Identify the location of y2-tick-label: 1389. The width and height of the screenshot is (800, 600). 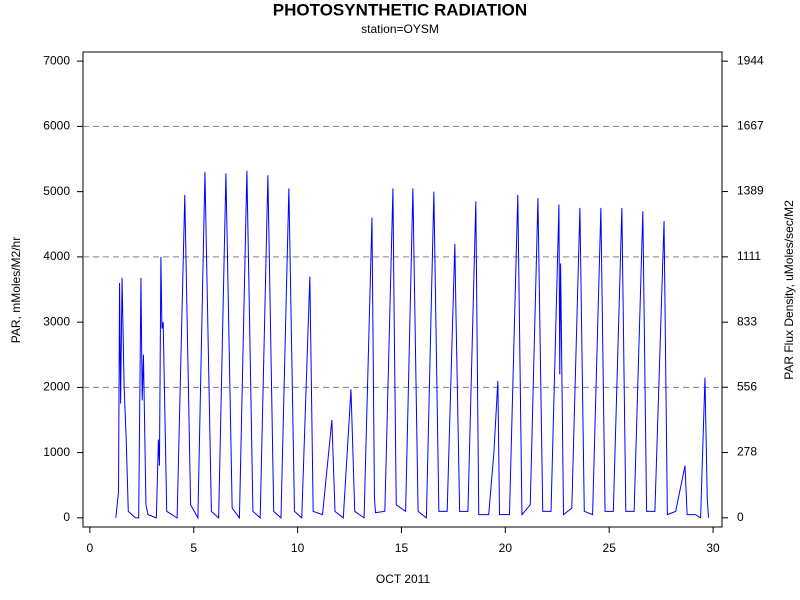
(750, 191).